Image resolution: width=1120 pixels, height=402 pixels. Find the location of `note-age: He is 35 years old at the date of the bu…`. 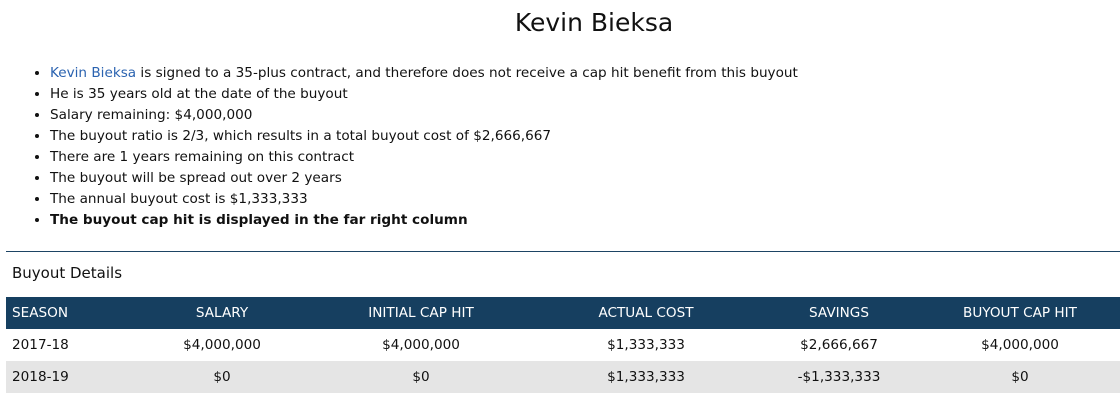

note-age: He is 35 years old at the date of the bu… is located at coordinates (424, 94).